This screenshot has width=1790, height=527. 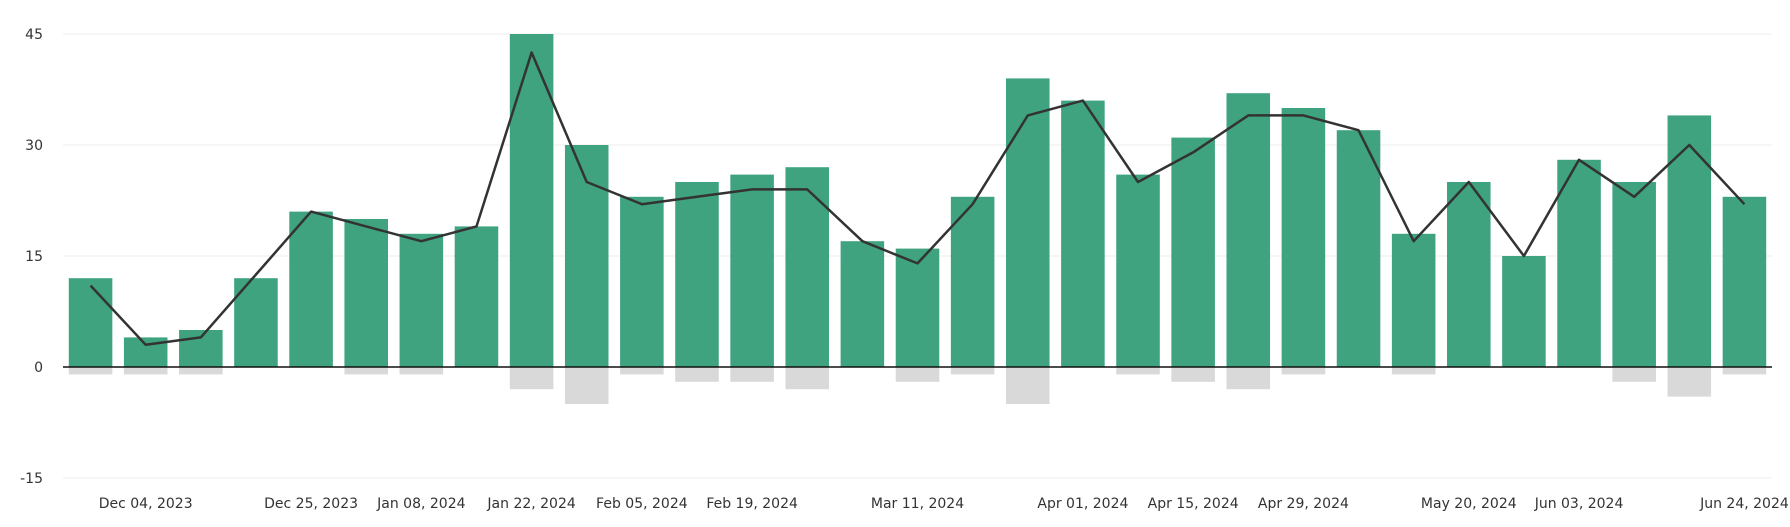 I want to click on y-tick-label: 30, so click(x=34, y=146).